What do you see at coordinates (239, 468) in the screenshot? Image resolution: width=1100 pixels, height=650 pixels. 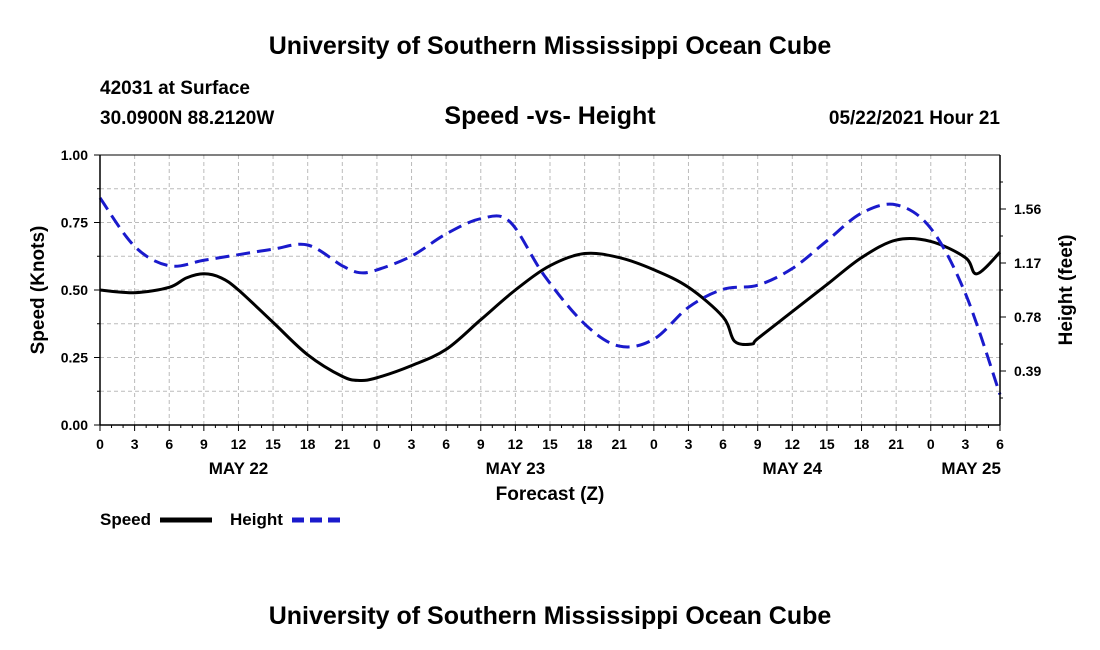 I see `day-label: MAY 22` at bounding box center [239, 468].